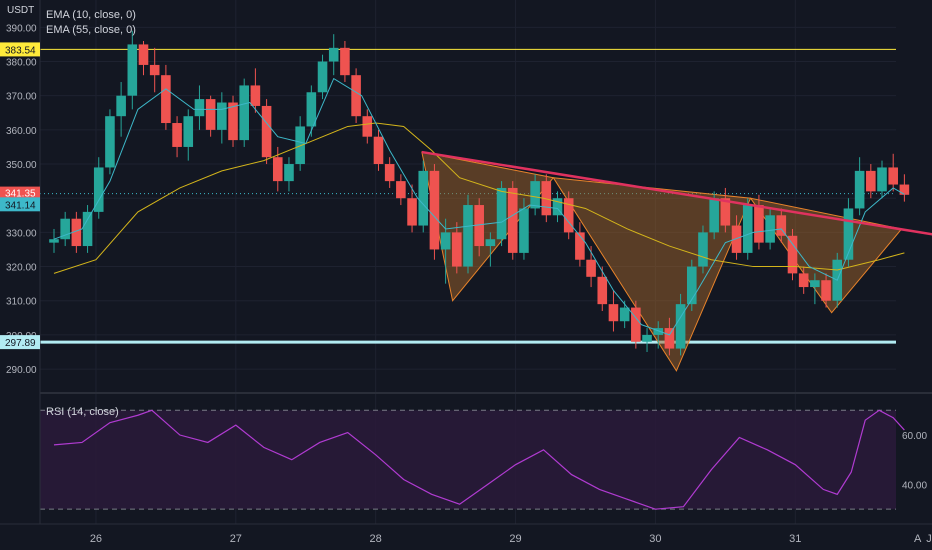 This screenshot has height=550, width=932. What do you see at coordinates (918, 539) in the screenshot?
I see `auto-scale-button: A` at bounding box center [918, 539].